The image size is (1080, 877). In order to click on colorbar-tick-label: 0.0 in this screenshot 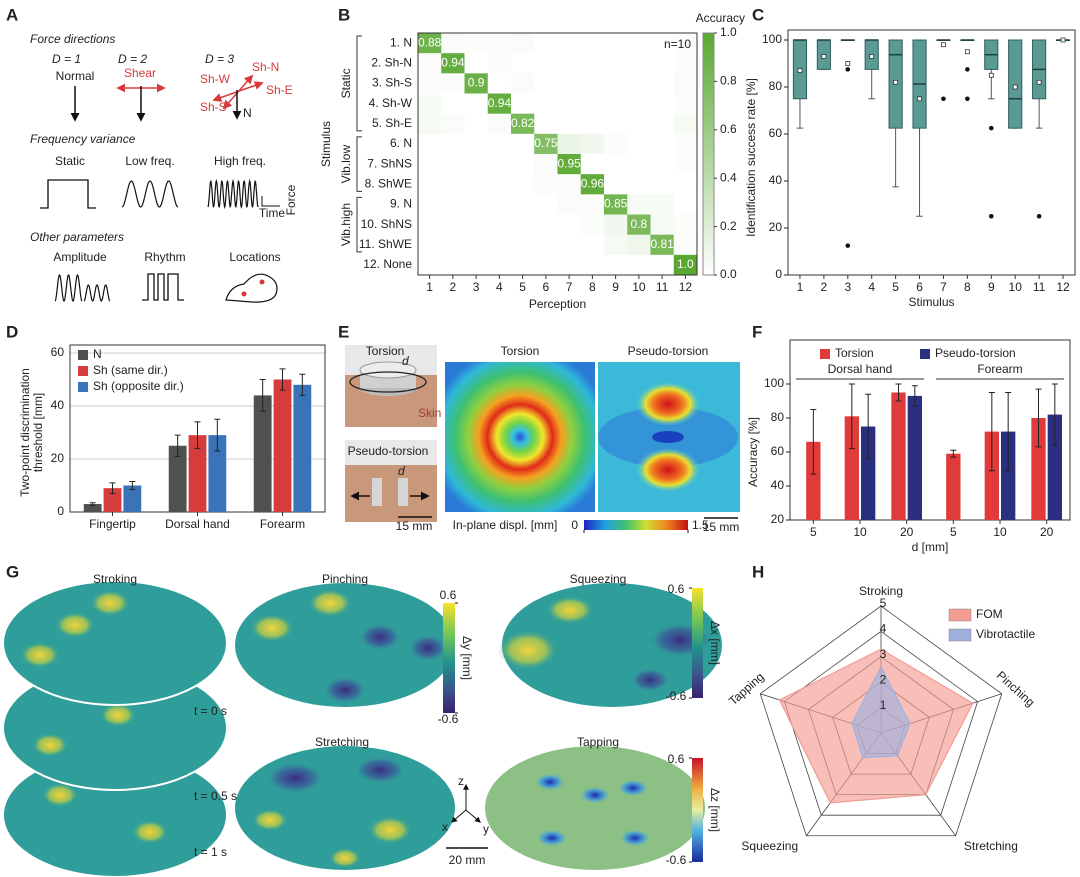, I will do `click(728, 274)`.